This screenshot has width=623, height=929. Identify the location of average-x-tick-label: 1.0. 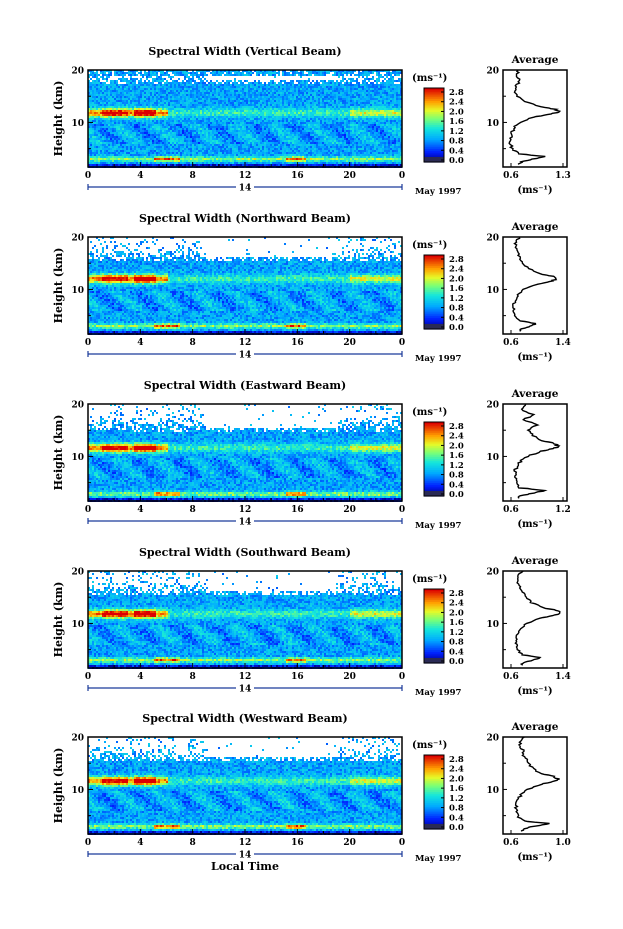
(563, 843).